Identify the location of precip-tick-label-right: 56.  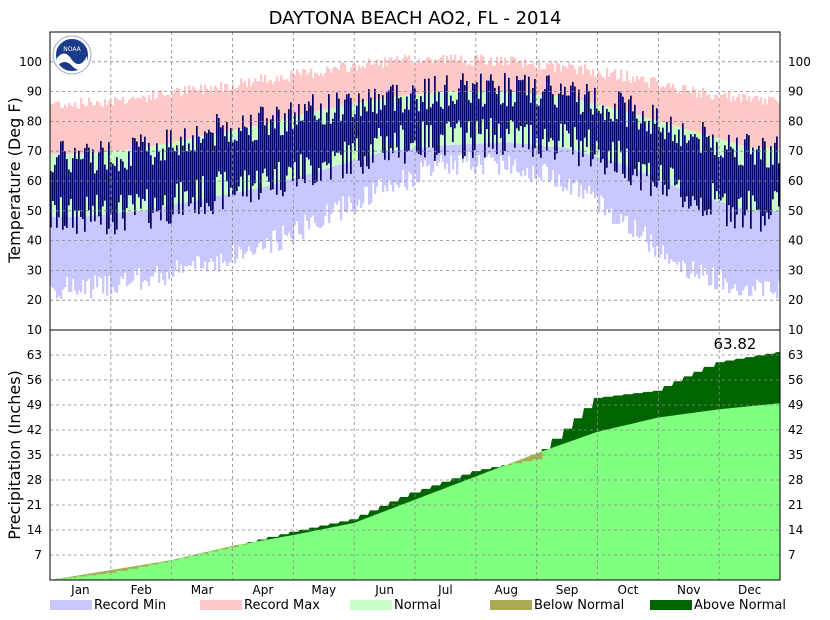
(795, 380).